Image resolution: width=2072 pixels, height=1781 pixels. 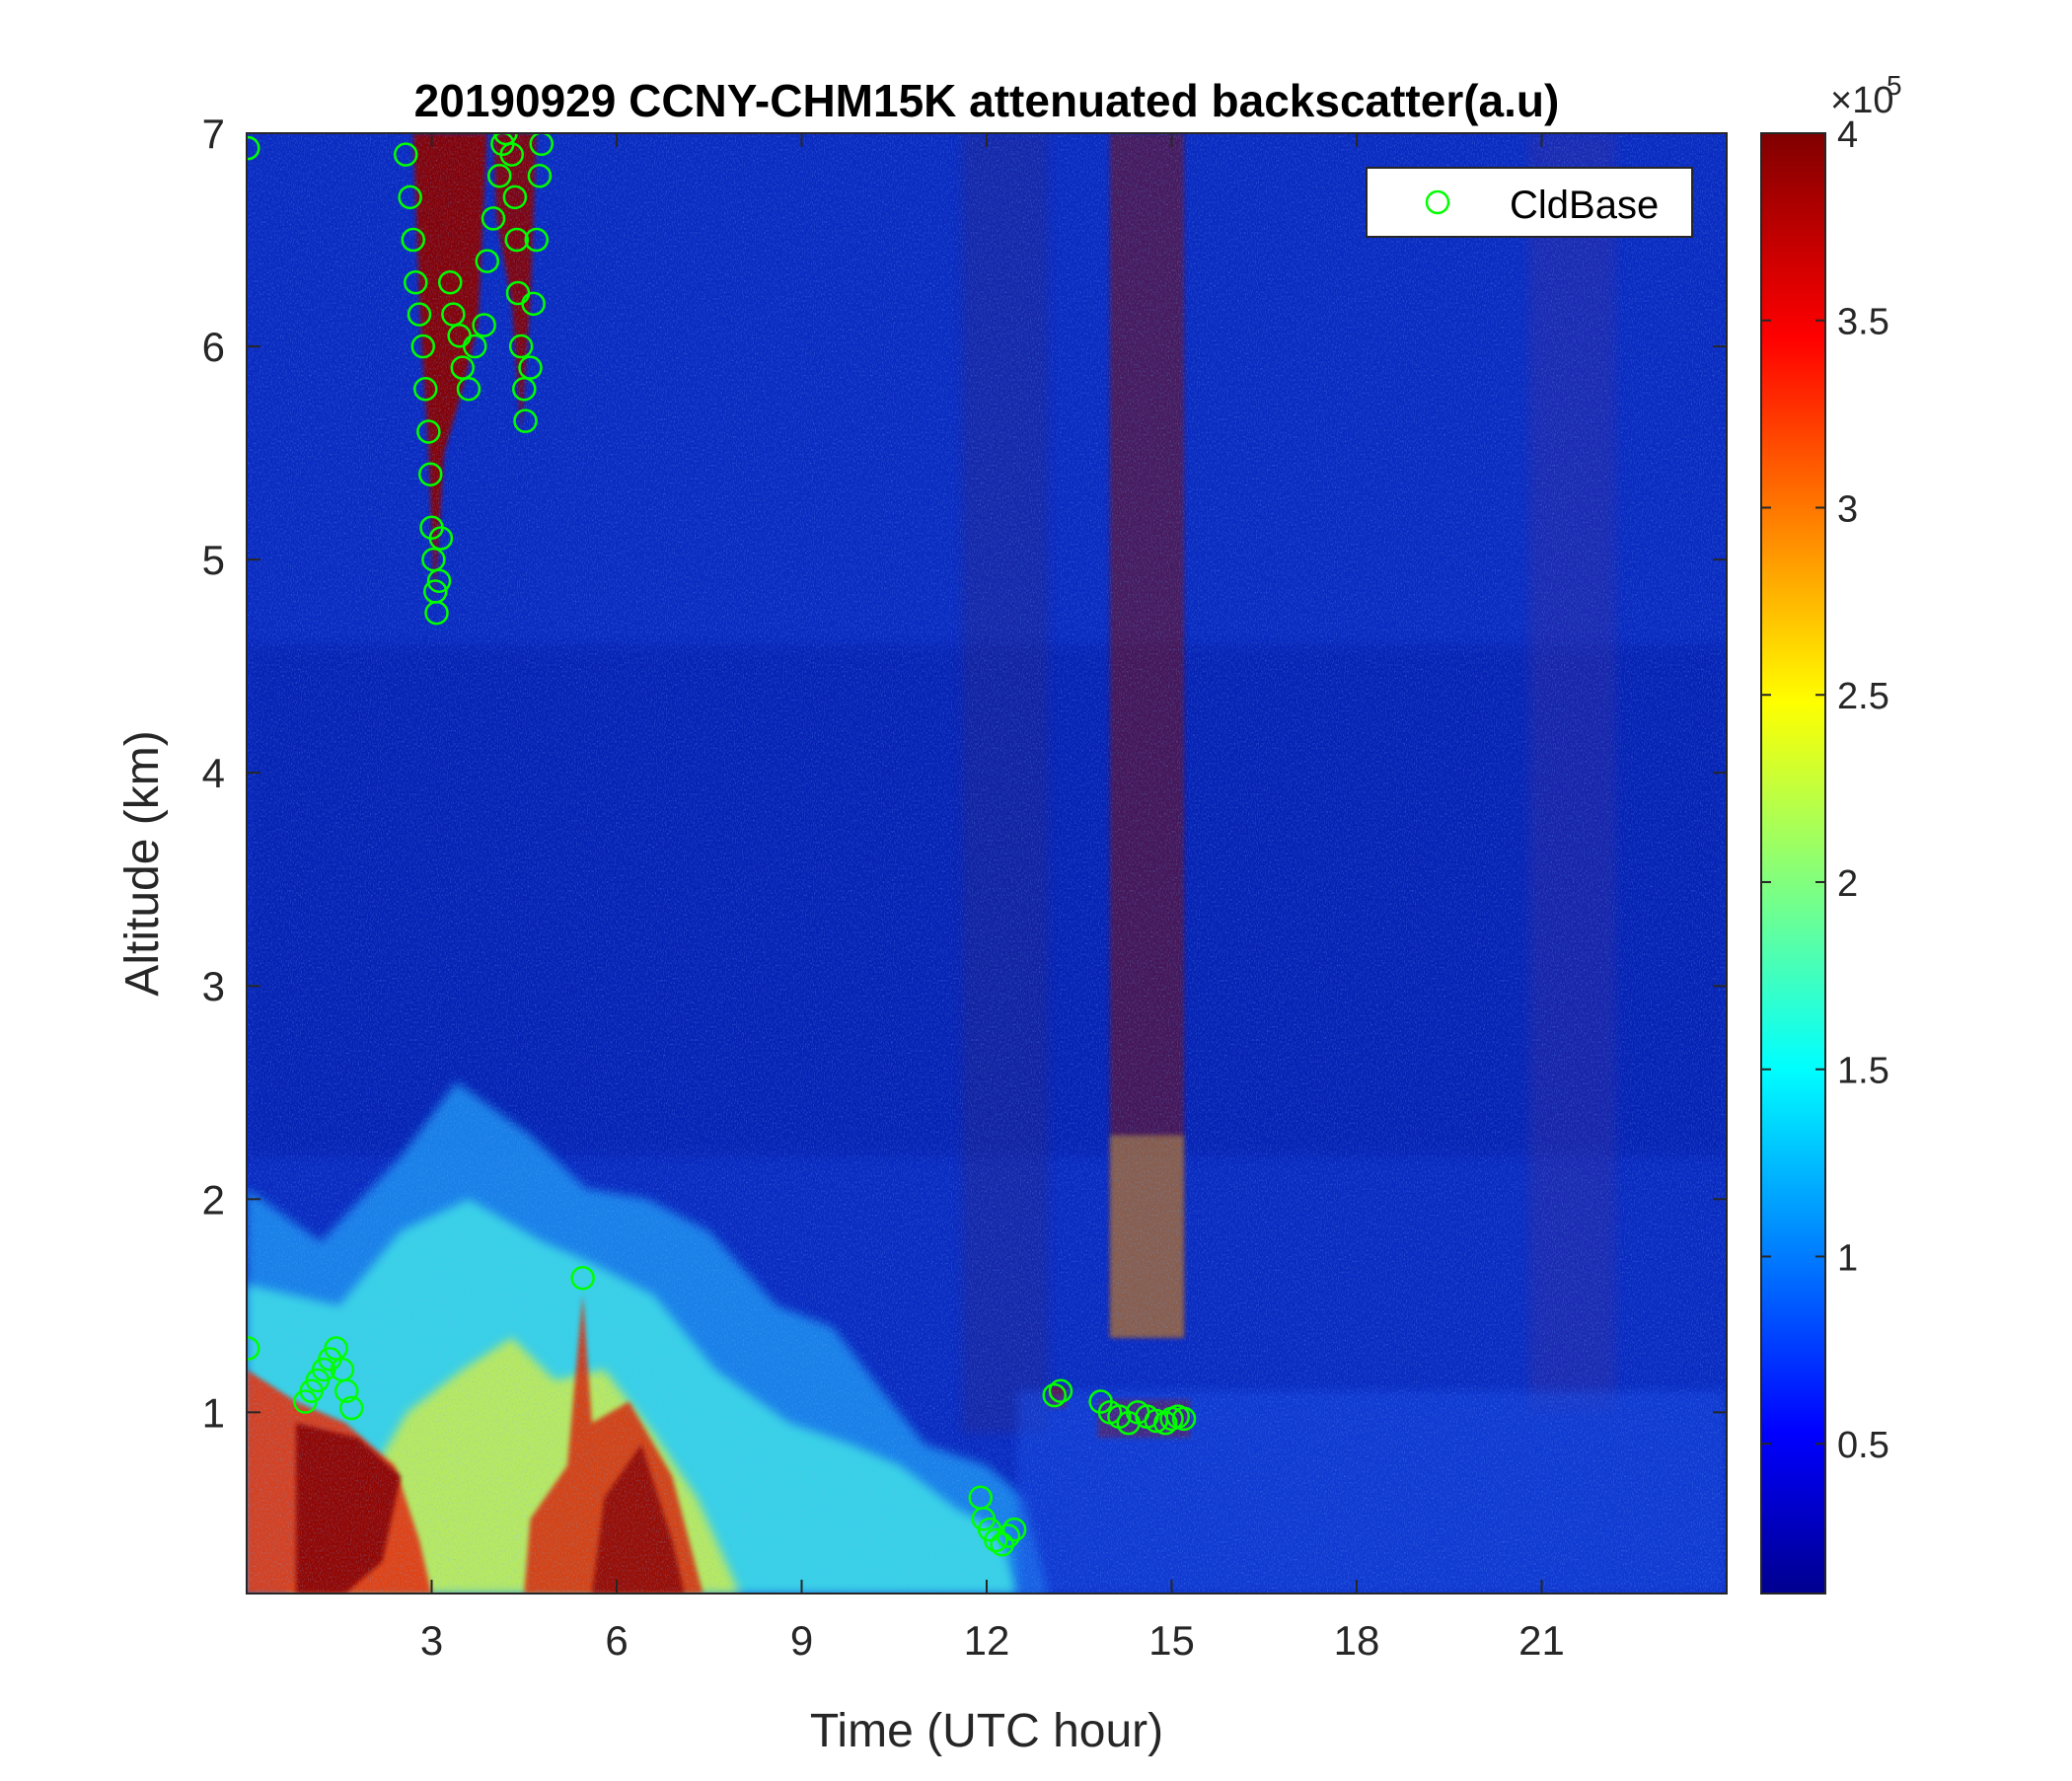 I want to click on x-tick-label: 9, so click(x=802, y=1640).